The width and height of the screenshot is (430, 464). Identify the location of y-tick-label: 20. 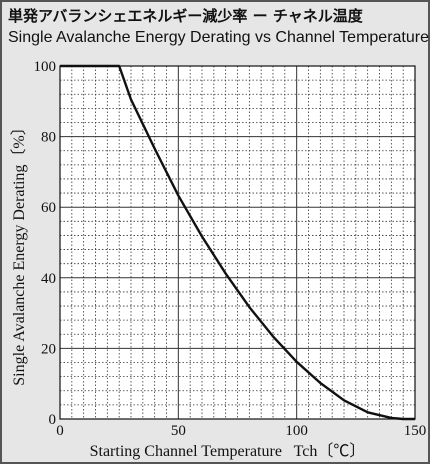
(48, 349).